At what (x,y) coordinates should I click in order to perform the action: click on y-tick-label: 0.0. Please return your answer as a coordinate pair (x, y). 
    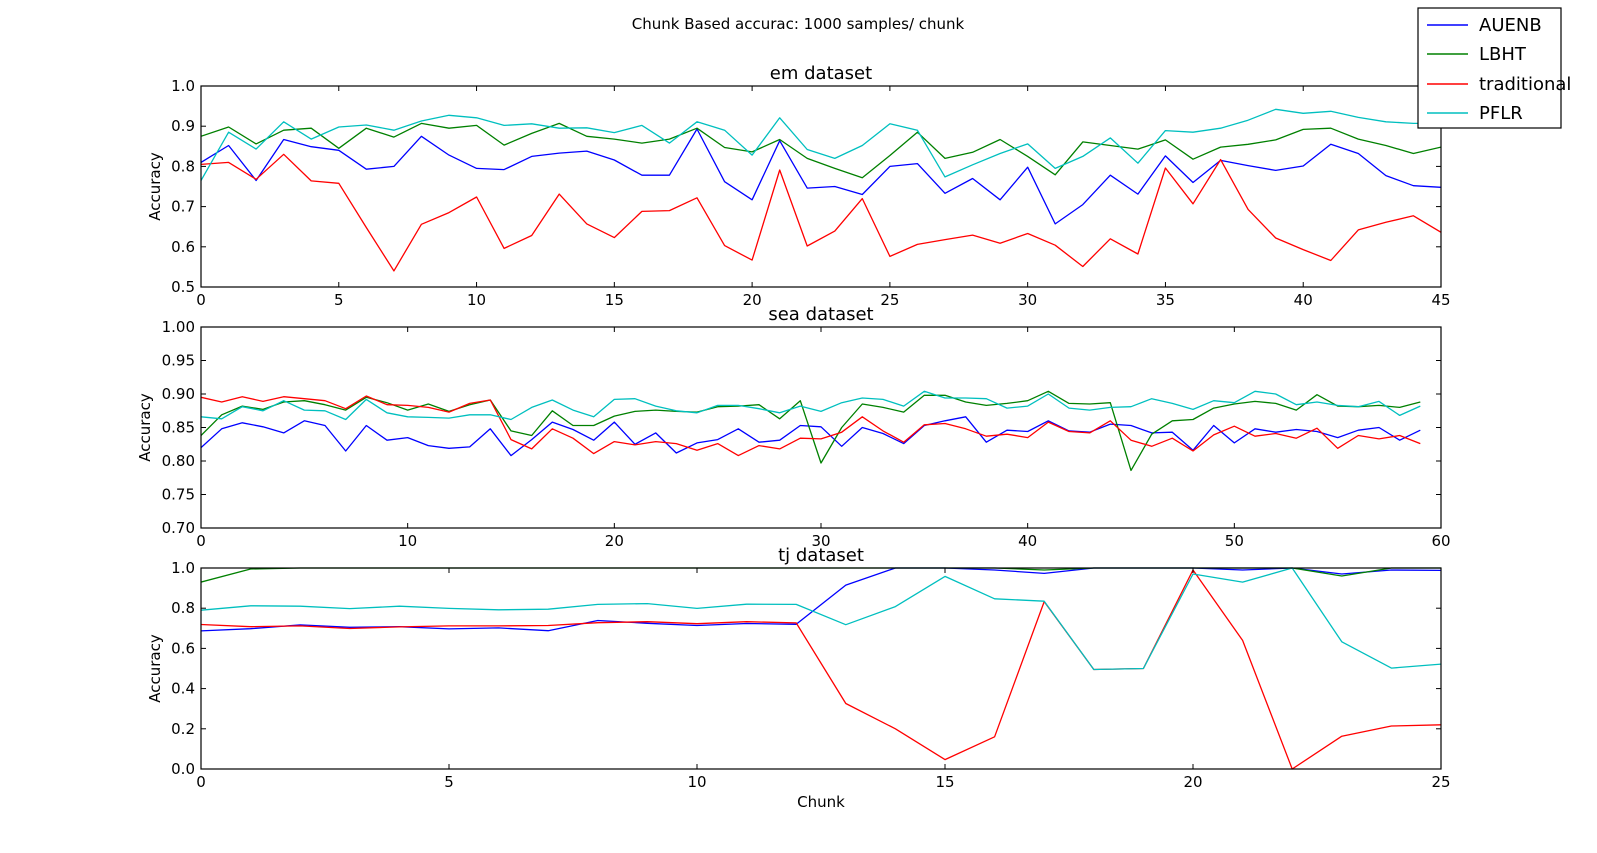
    Looking at the image, I should click on (183, 769).